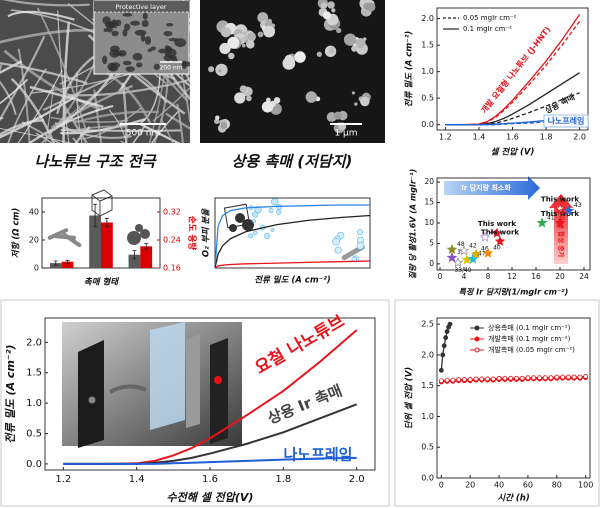 The height and width of the screenshot is (508, 600). What do you see at coordinates (497, 224) in the screenshot?
I see `point-label: This work` at bounding box center [497, 224].